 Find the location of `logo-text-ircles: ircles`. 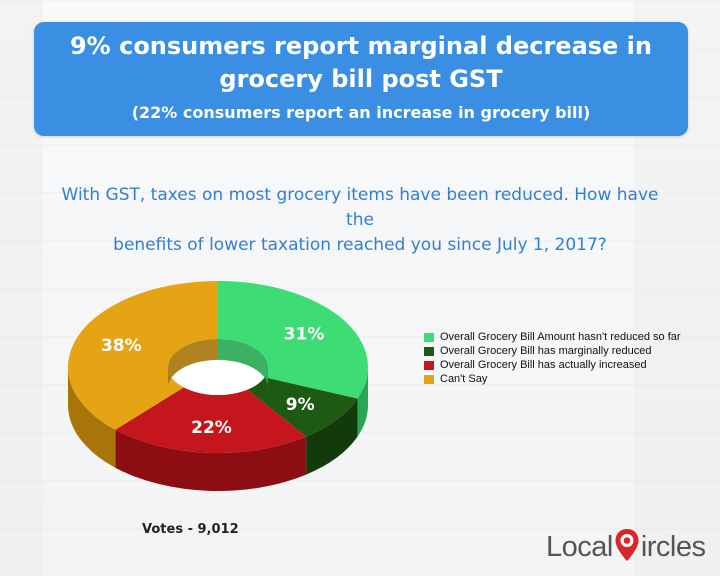

logo-text-ircles: ircles is located at coordinates (673, 547).